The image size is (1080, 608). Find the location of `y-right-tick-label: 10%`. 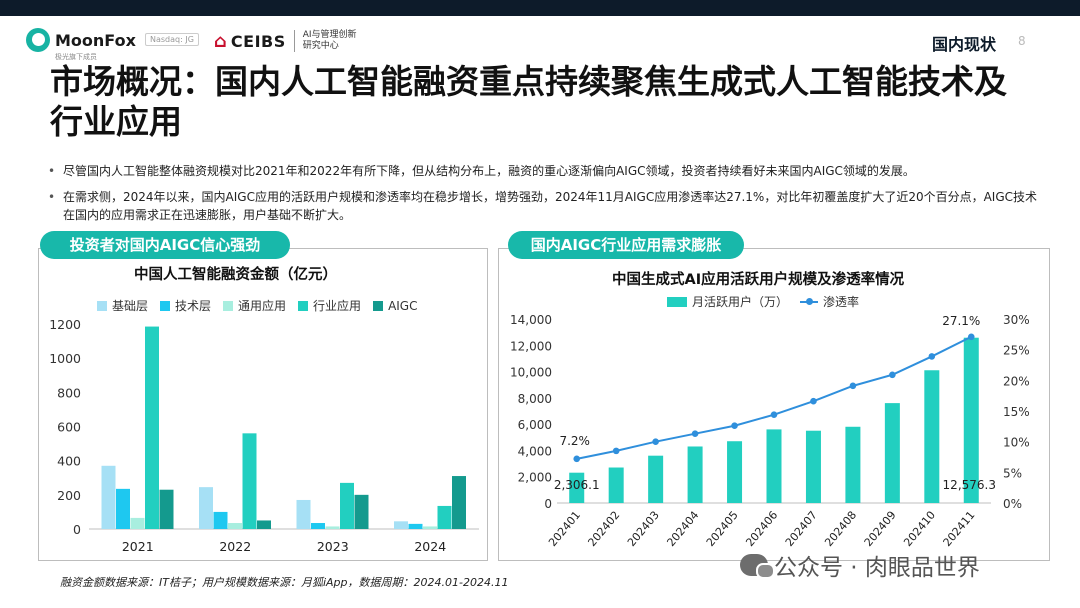

y-right-tick-label: 10% is located at coordinates (1016, 443).